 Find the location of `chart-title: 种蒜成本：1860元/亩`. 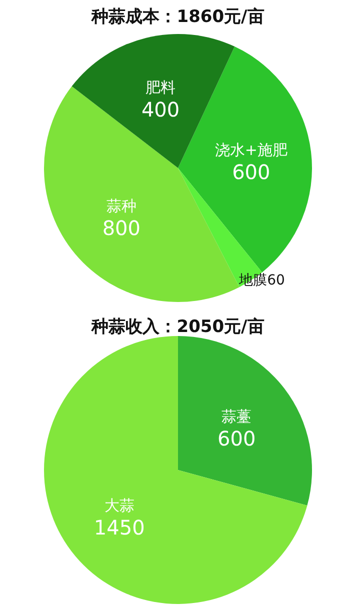

chart-title: 种蒜成本：1860元/亩 is located at coordinates (177, 17).